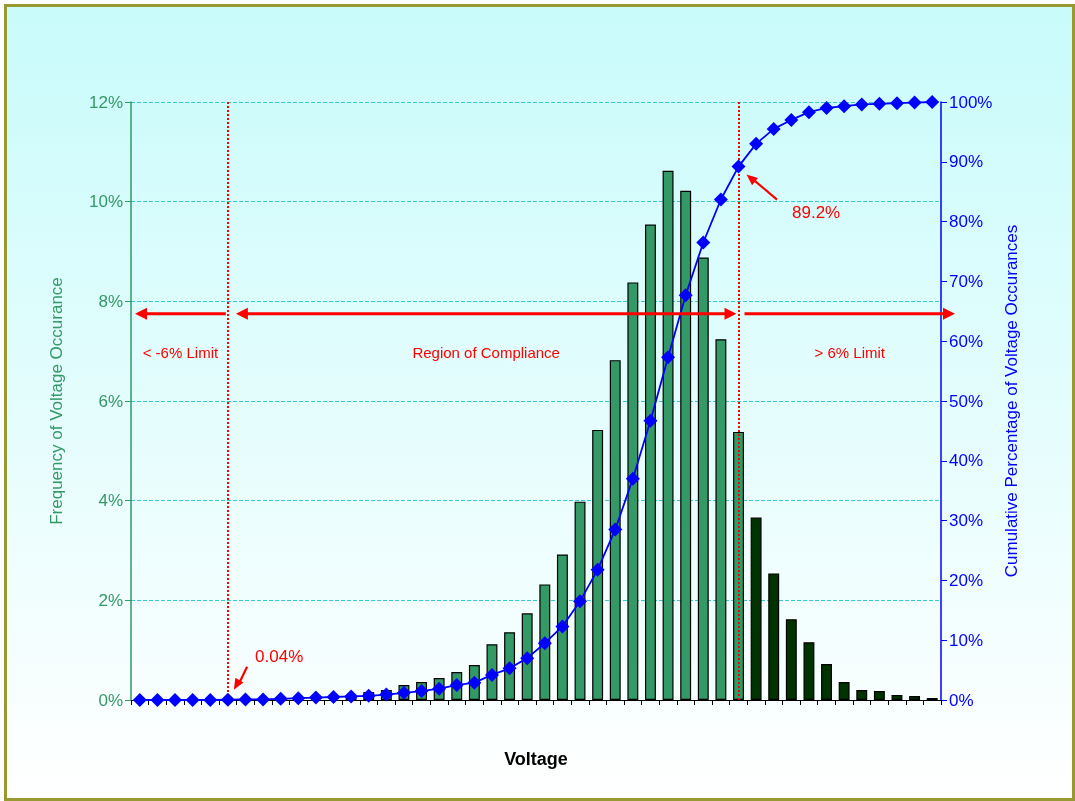 The height and width of the screenshot is (801, 1075). Describe the element at coordinates (486, 352) in the screenshot. I see `annotation: Region of Compliance` at that location.